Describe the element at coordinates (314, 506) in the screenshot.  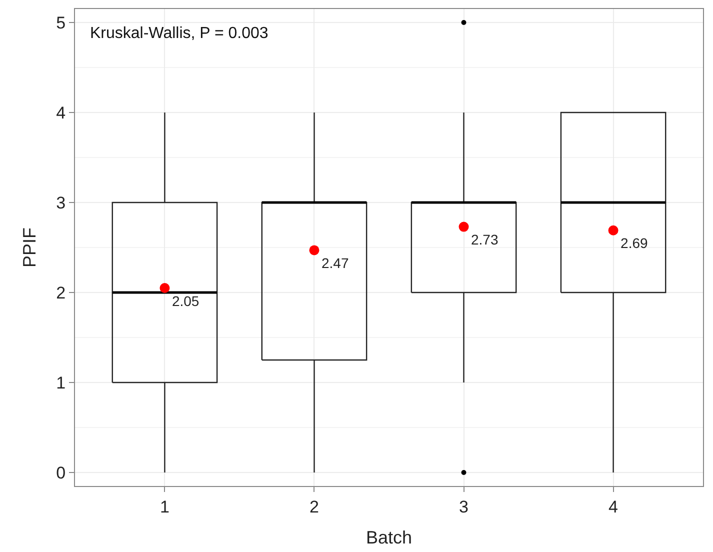
I see `x-tick-label: 2` at that location.